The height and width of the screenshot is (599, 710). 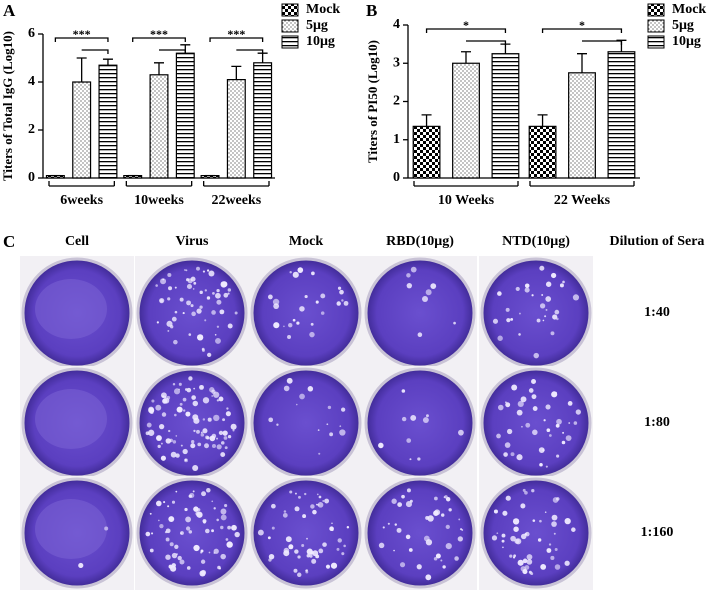 What do you see at coordinates (71, 529) in the screenshot?
I see `plate-sheen` at bounding box center [71, 529].